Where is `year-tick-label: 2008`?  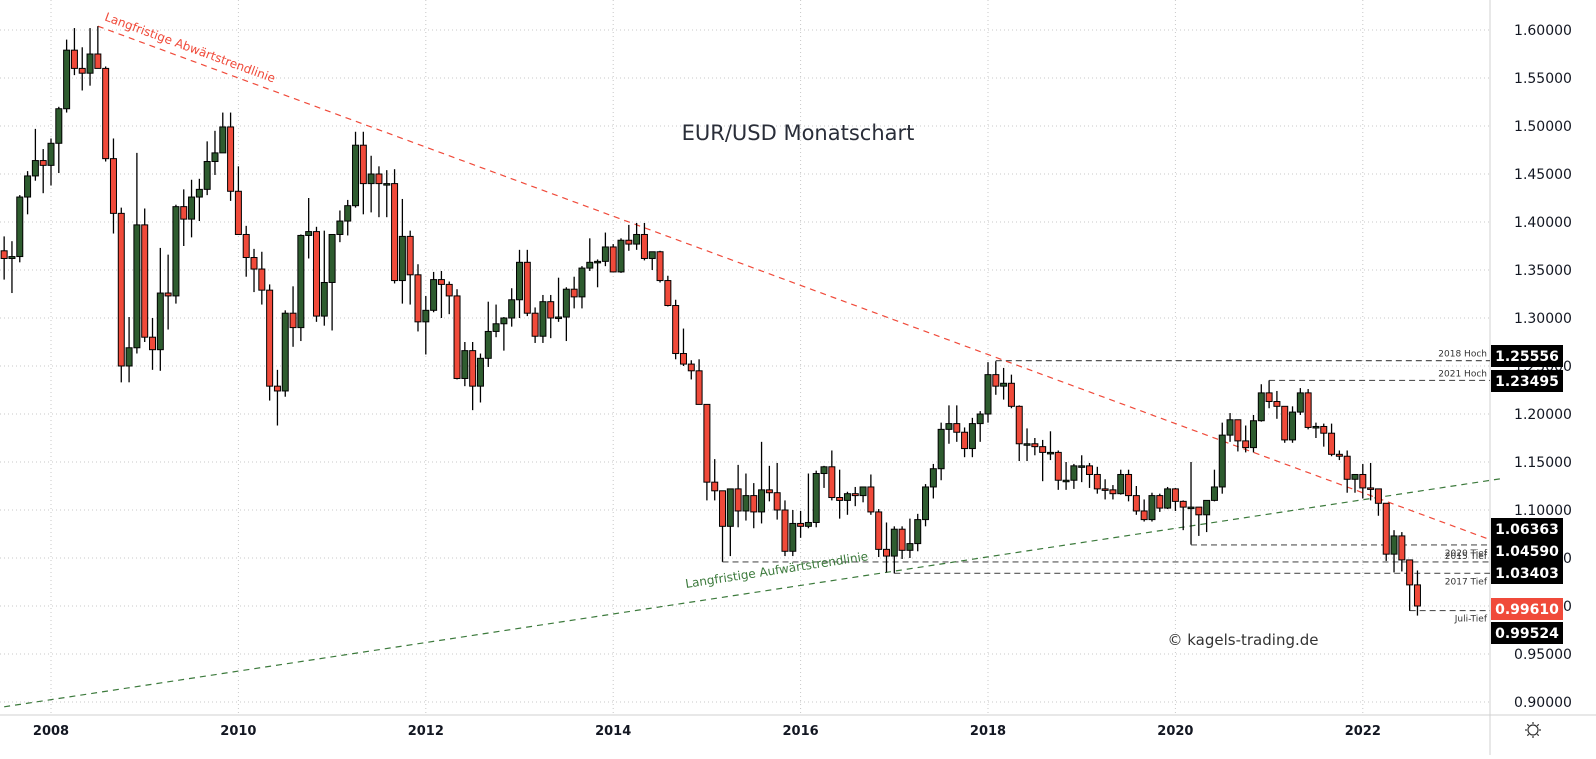
year-tick-label: 2008 is located at coordinates (51, 731).